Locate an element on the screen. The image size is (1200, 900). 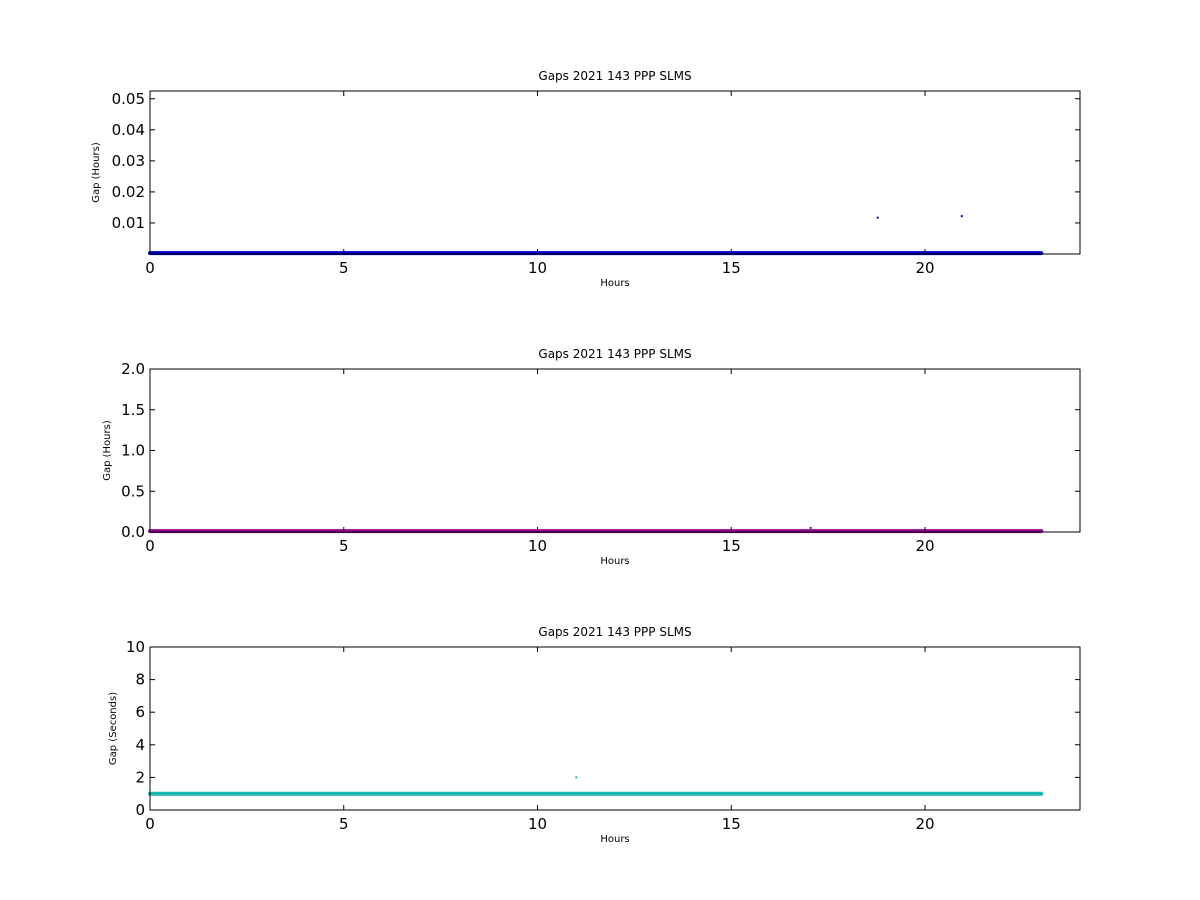
y-tick-label: 1.0 is located at coordinates (133, 451).